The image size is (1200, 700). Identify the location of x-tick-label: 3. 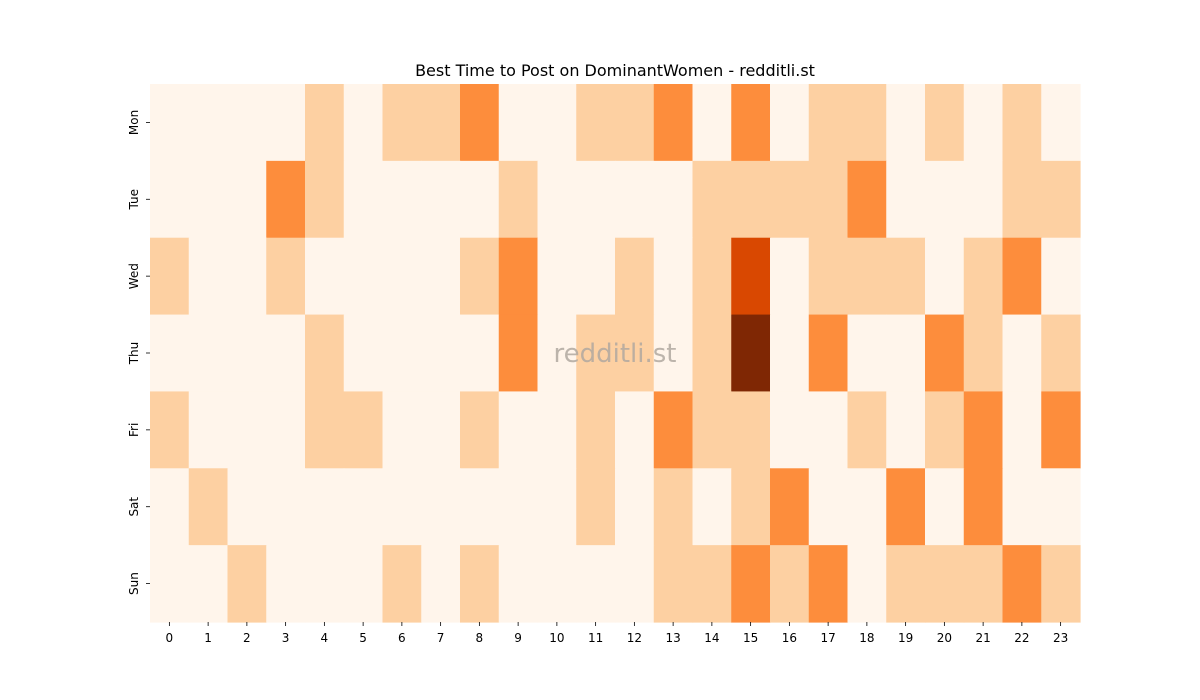
(286, 638).